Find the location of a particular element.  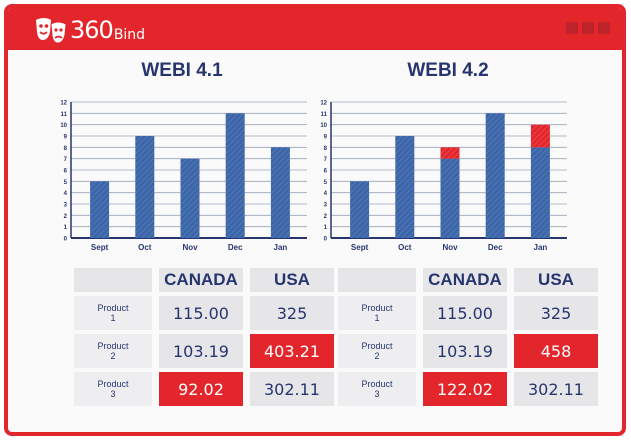

panel-title-webi-41: WEBI 4.1 is located at coordinates (182, 70).